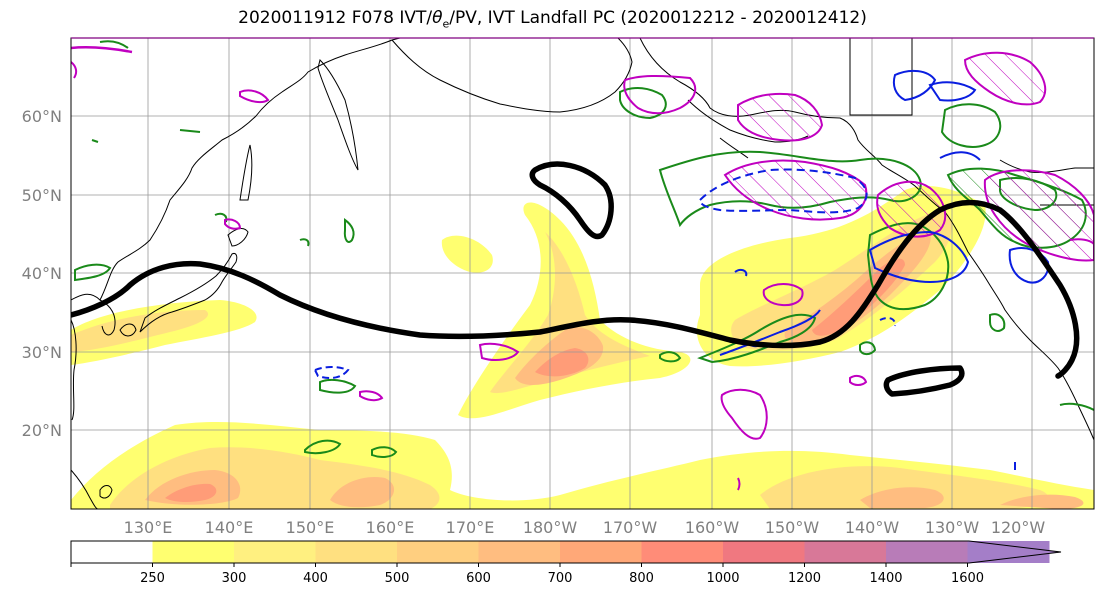 This screenshot has height=603, width=1105. I want to click on colorbar: 250 300 400 500 600 700 800 1000 1200 1400 1600, so click(566, 563).